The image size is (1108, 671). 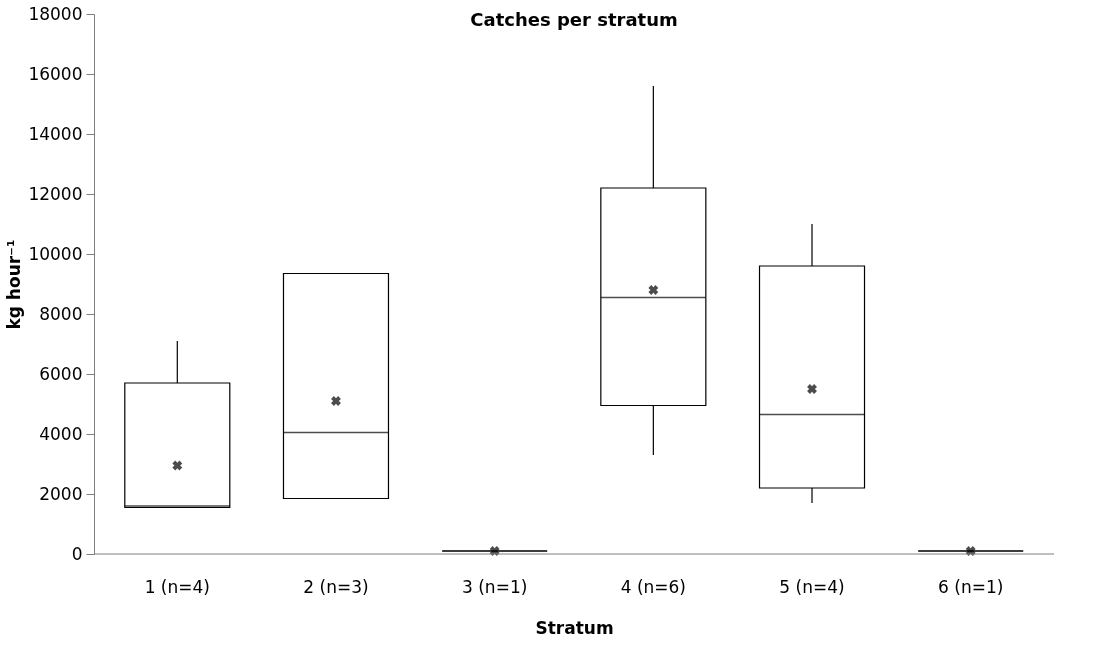 I want to click on y-tick-label: 2000, so click(x=61, y=493).